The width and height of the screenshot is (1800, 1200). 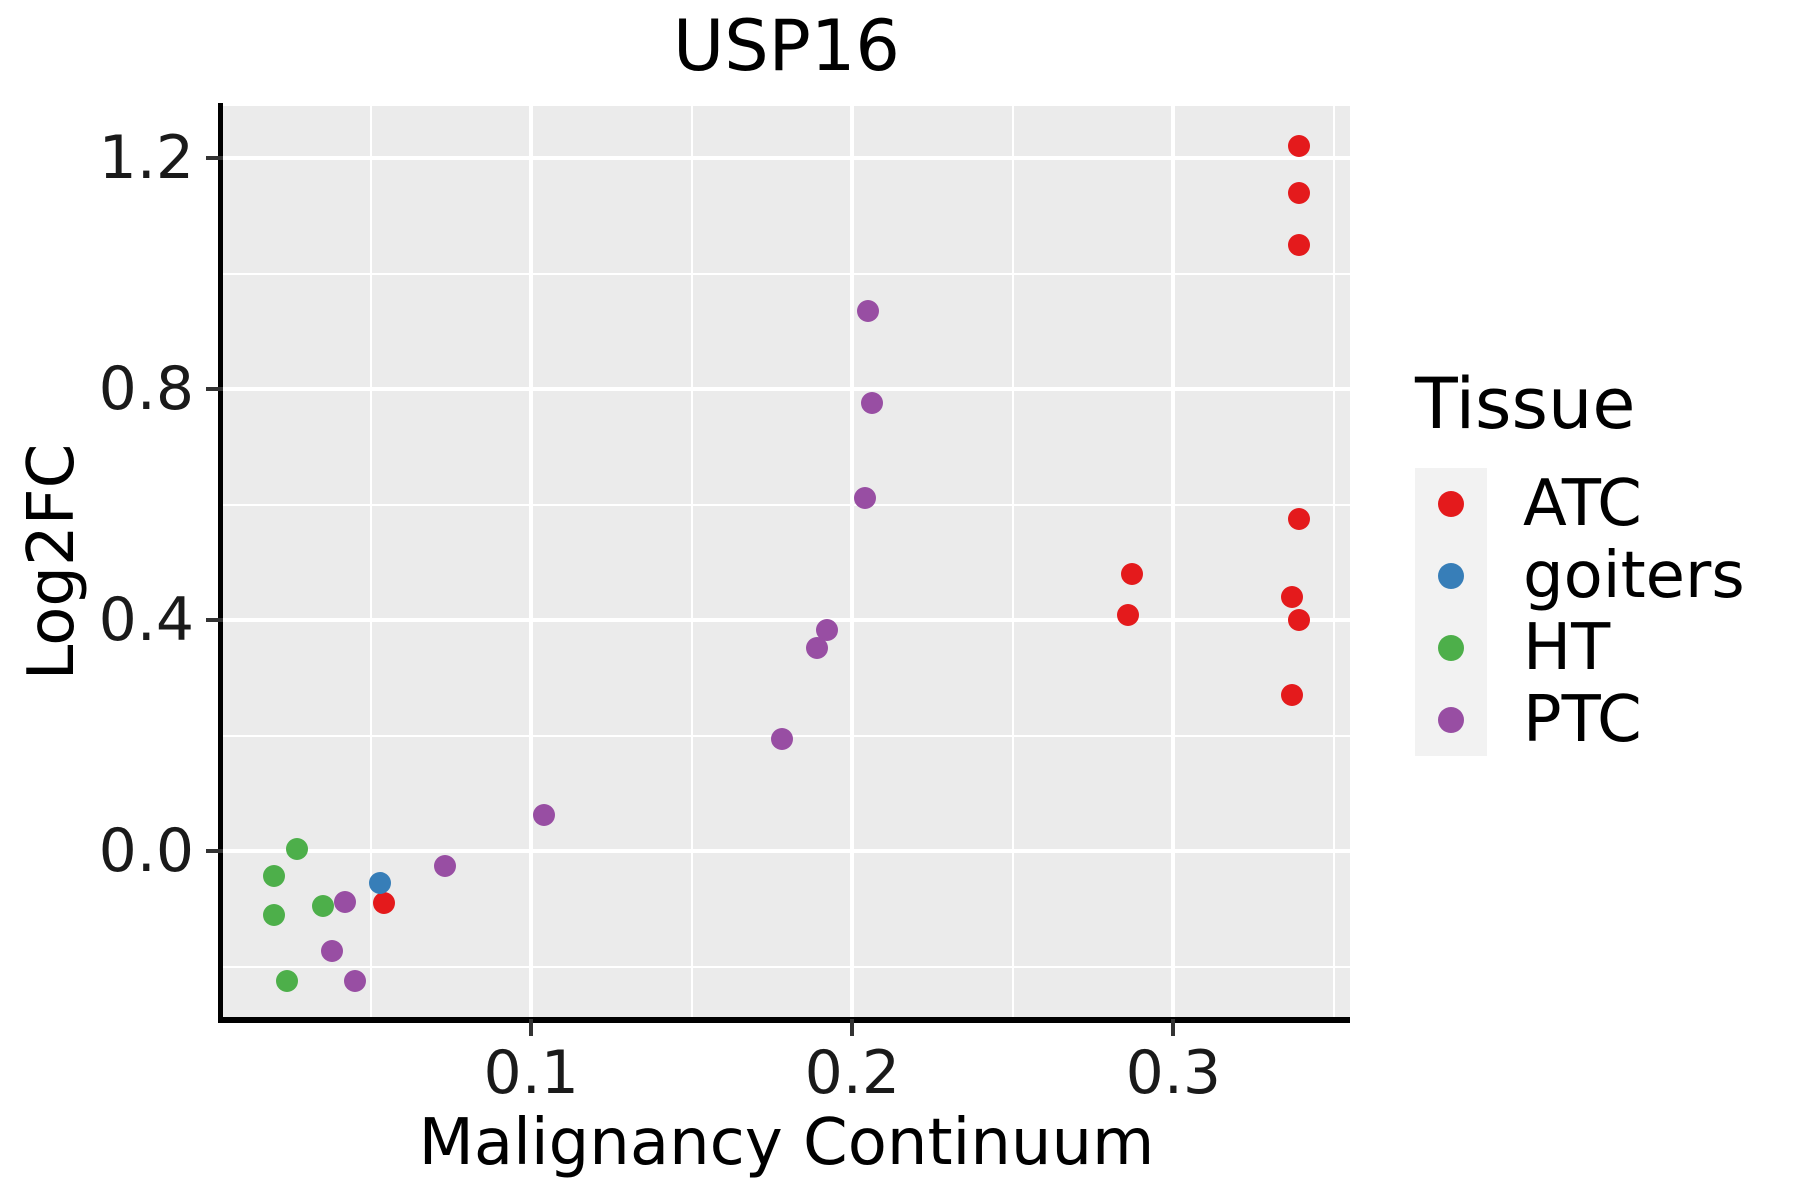 What do you see at coordinates (1567, 648) in the screenshot?
I see `legend-item-label: HT` at bounding box center [1567, 648].